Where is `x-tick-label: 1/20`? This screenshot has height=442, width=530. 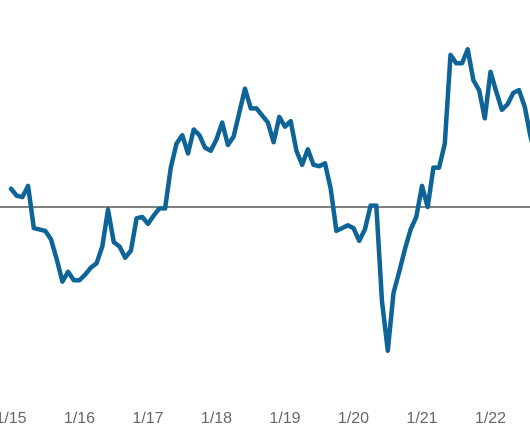 x-tick-label: 1/20 is located at coordinates (353, 418).